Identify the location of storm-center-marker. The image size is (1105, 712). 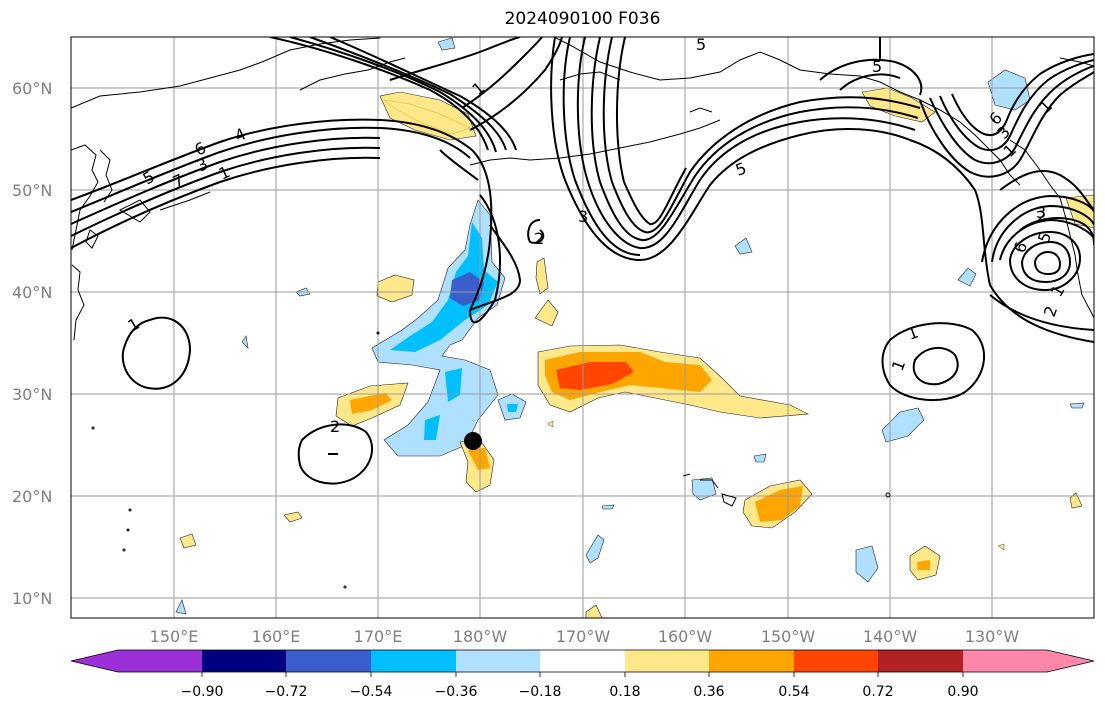
(473, 441).